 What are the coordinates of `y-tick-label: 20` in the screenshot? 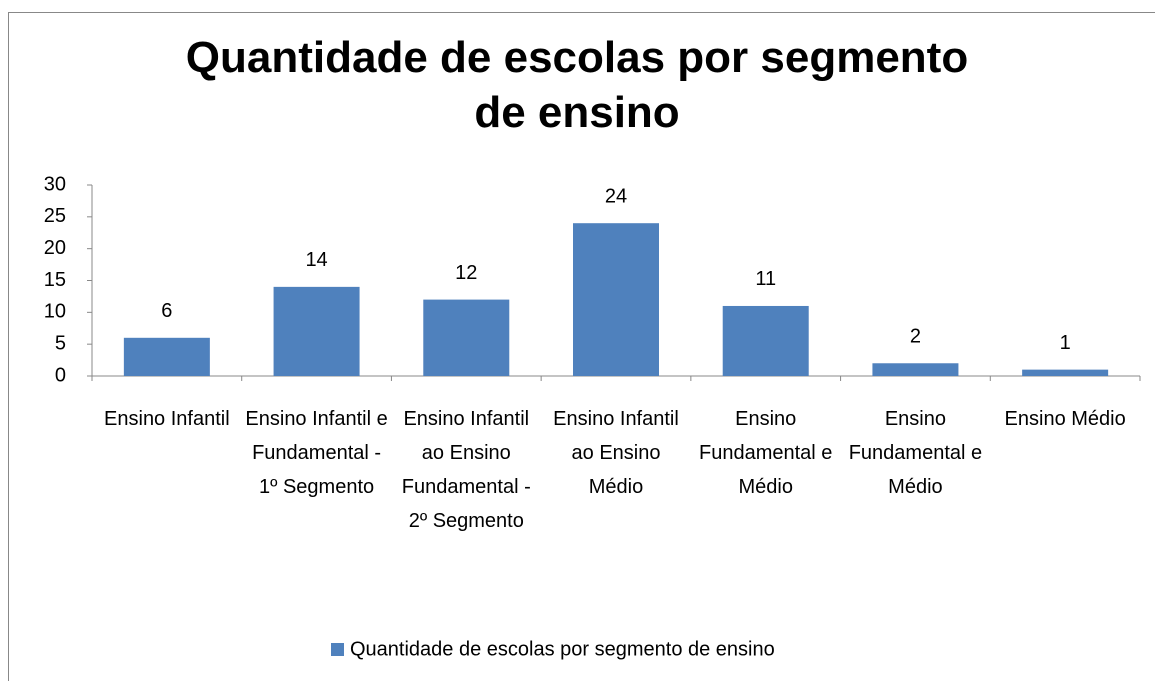 It's located at (55, 248).